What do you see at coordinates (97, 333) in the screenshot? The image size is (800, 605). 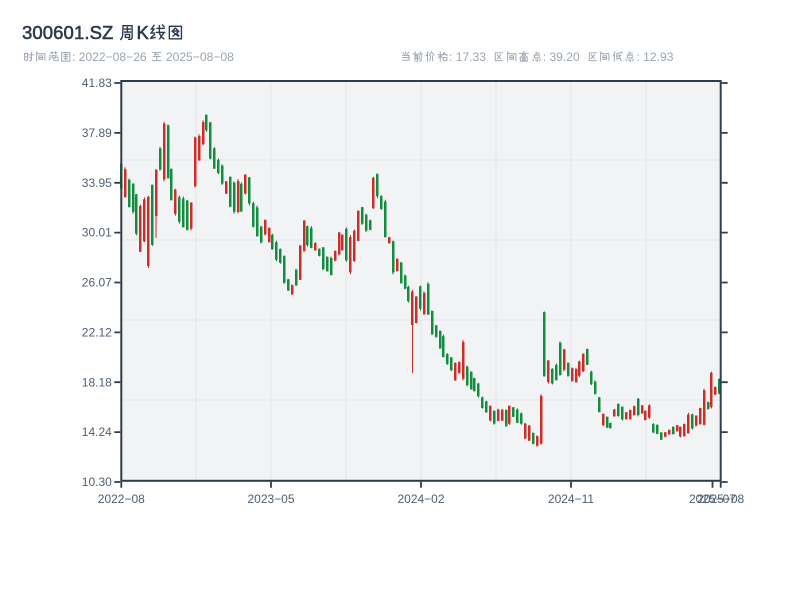 I see `svg-text: 22.12` at bounding box center [97, 333].